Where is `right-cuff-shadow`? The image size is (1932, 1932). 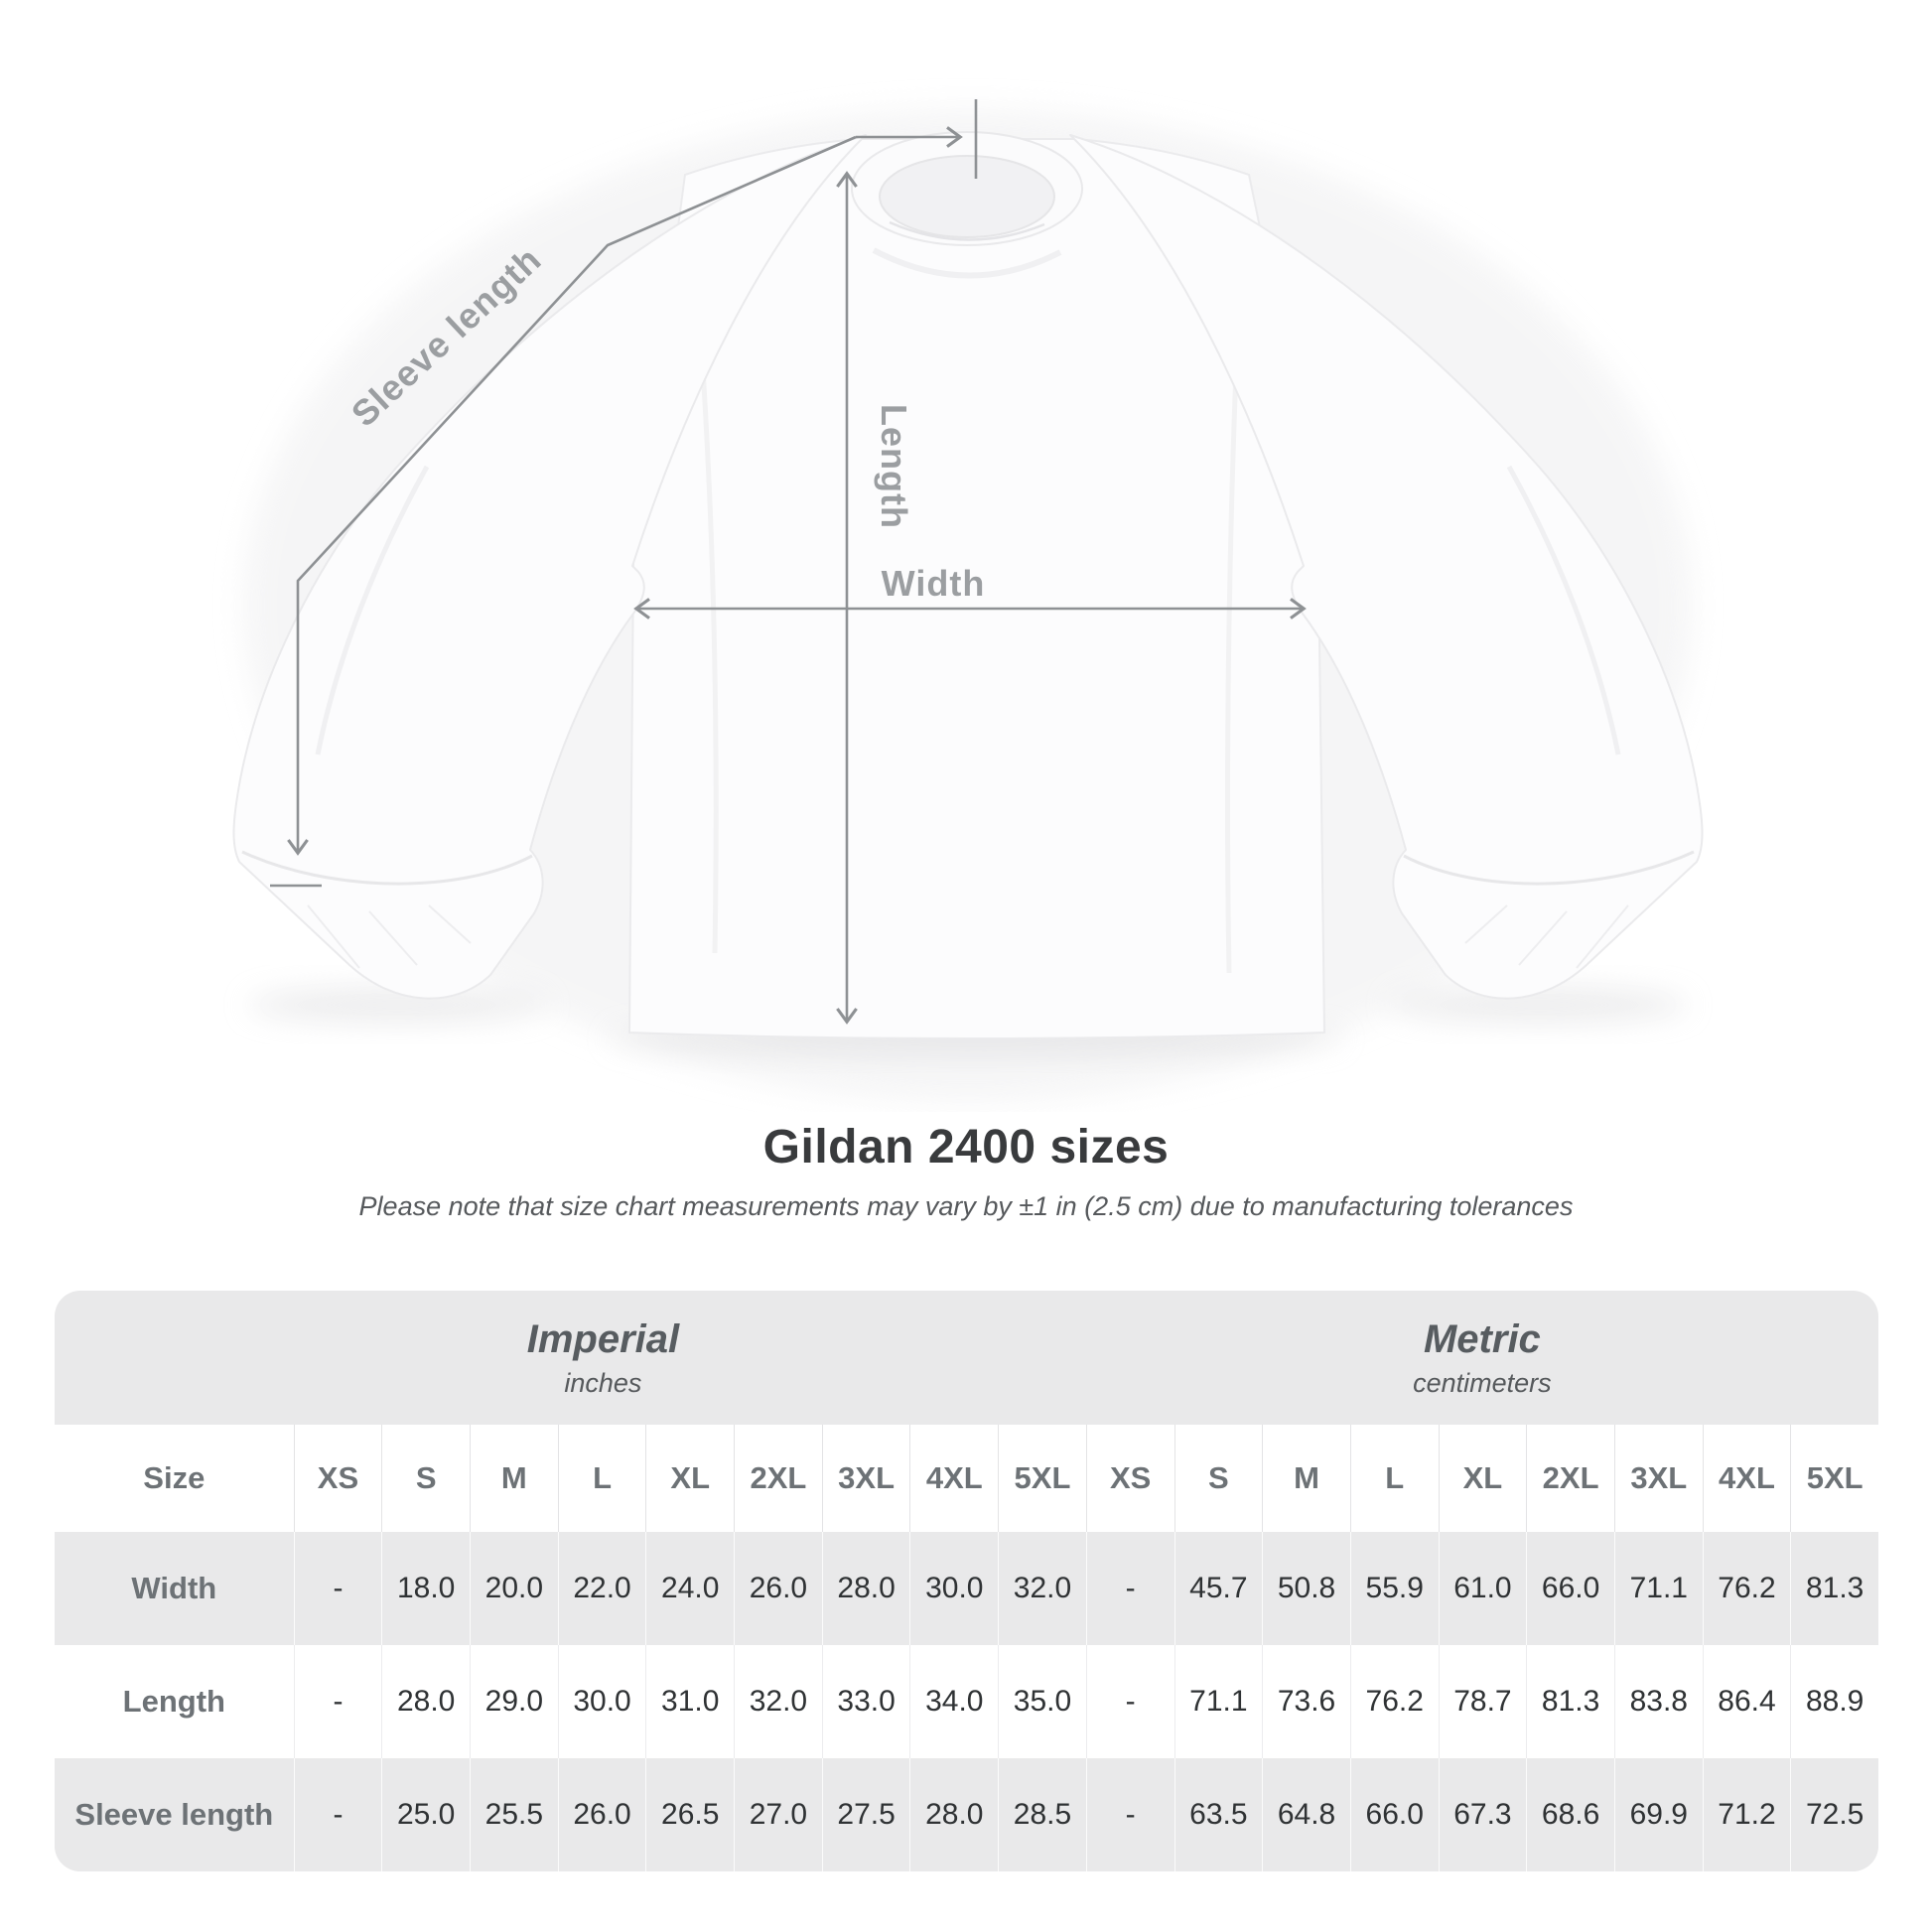
right-cuff-shadow is located at coordinates (1539, 1005).